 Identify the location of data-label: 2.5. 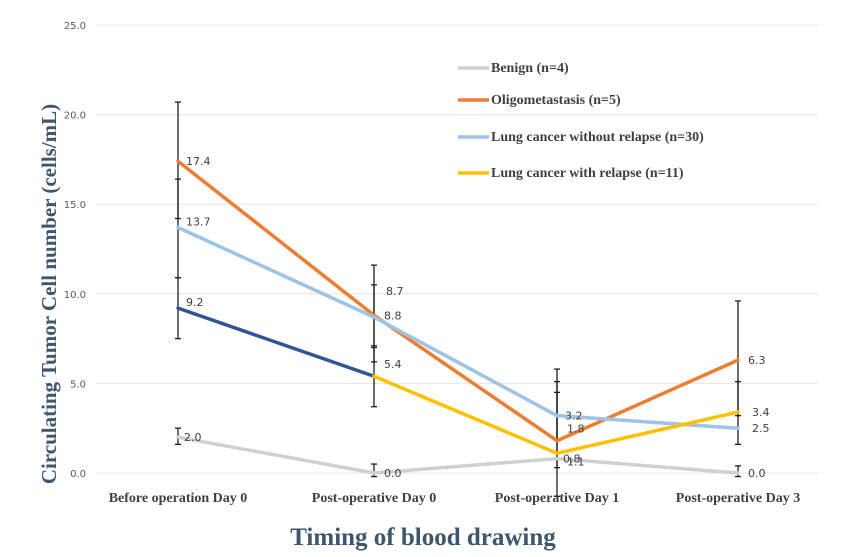
(761, 428).